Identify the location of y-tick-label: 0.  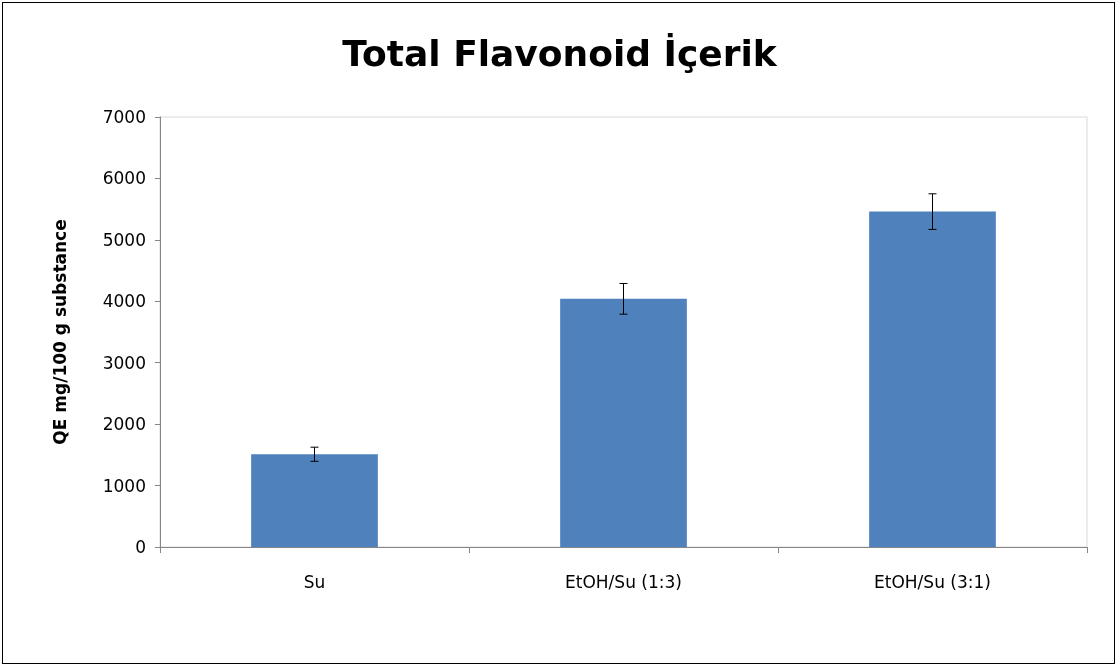
(140, 547).